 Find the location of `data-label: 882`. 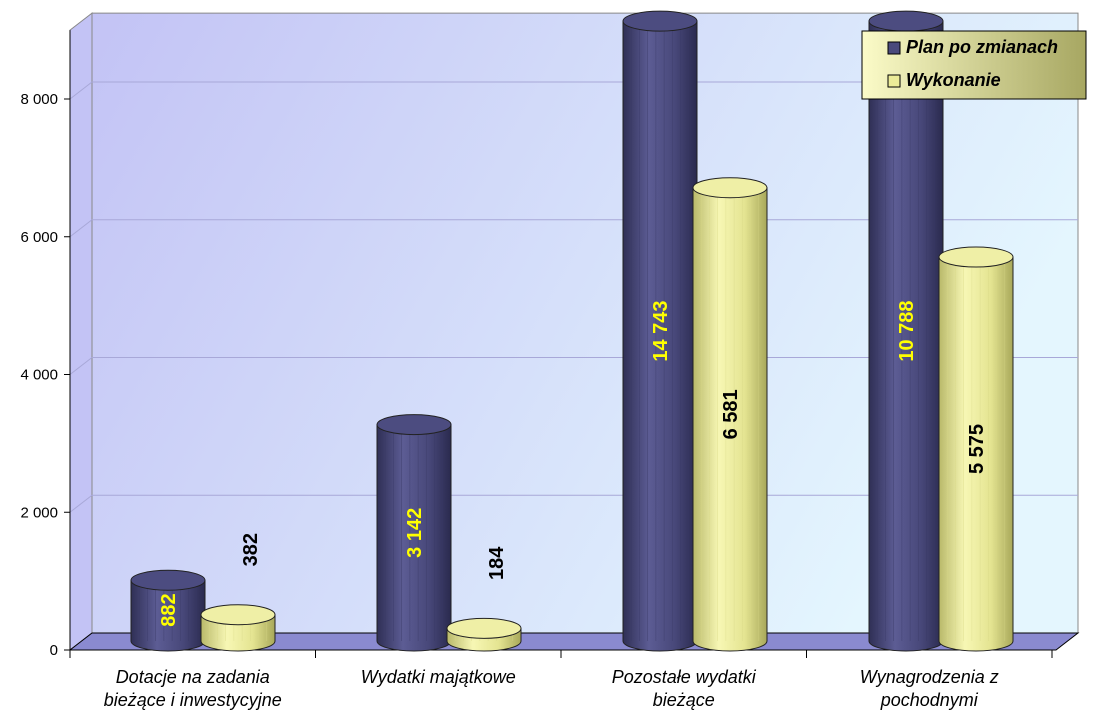

data-label: 882 is located at coordinates (169, 609).